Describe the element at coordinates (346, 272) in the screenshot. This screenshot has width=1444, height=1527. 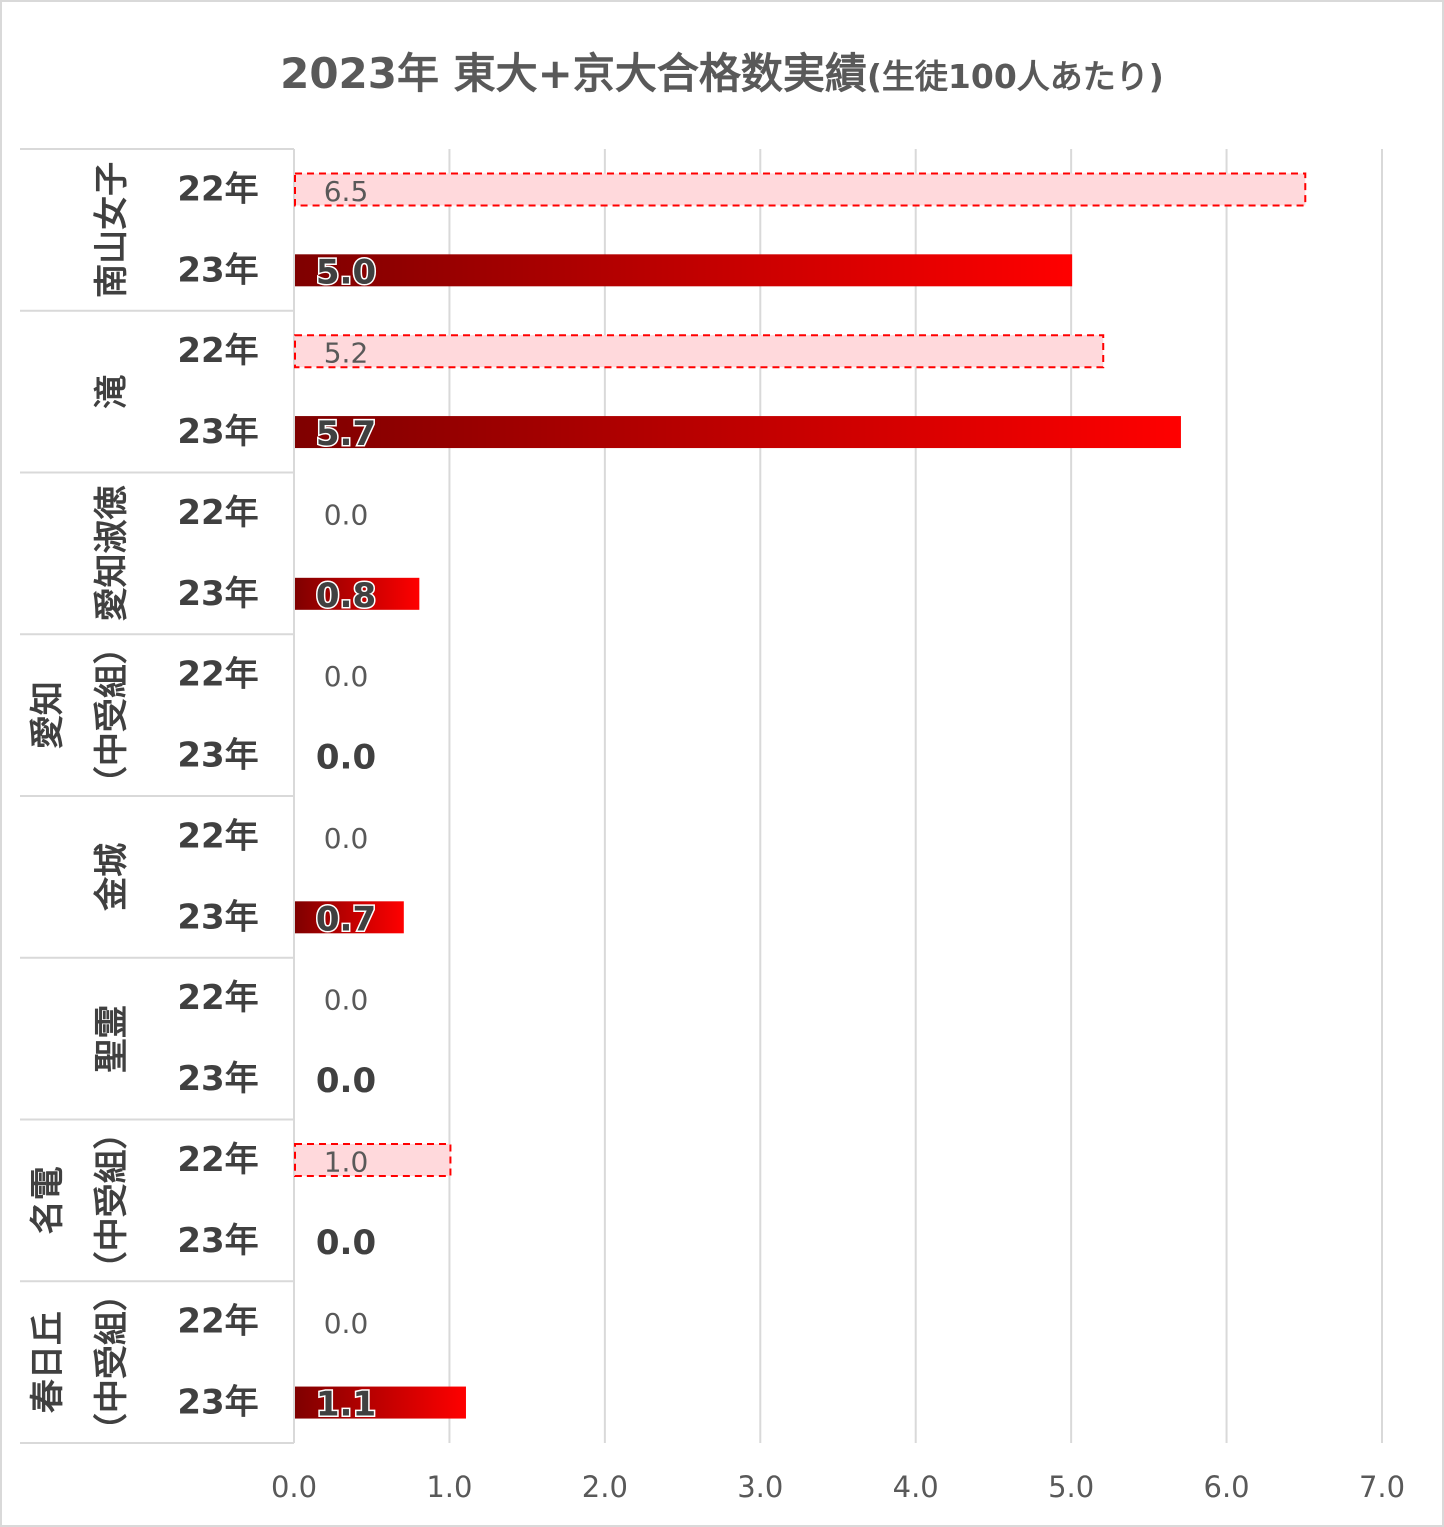
I see `data-label-2023: 5.0` at that location.